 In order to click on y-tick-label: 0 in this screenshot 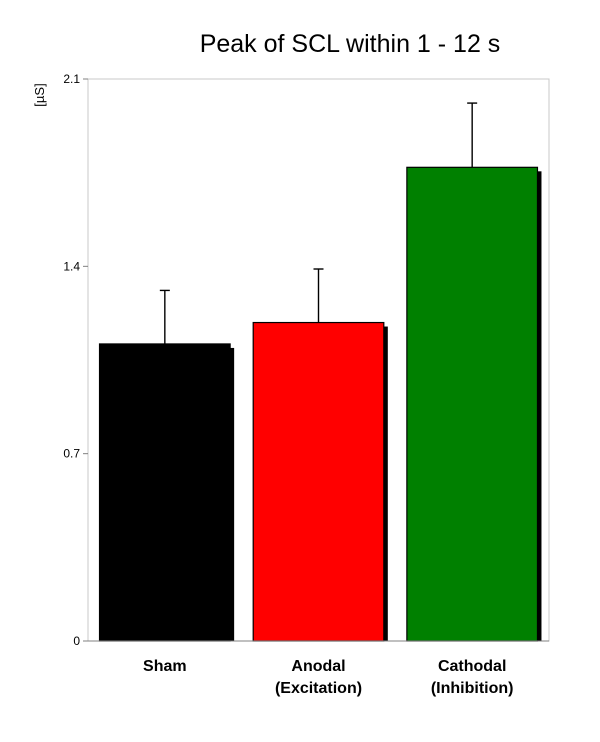, I will do `click(76, 641)`.